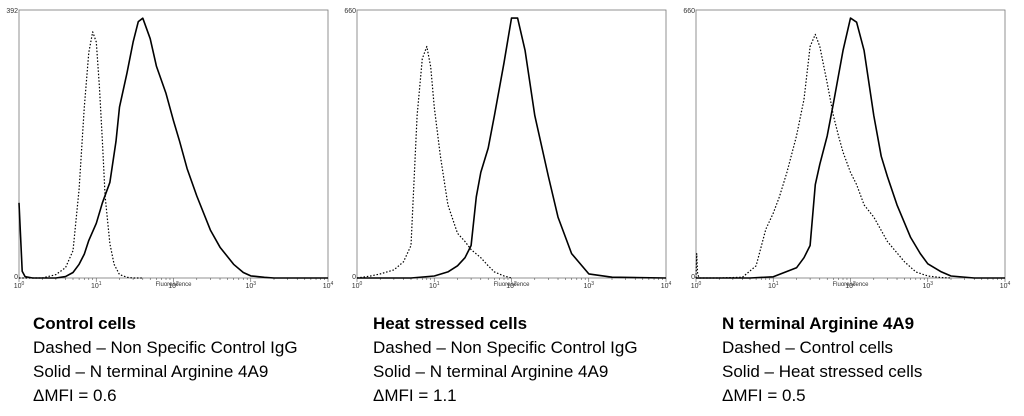  Describe the element at coordinates (822, 371) in the screenshot. I see `caption-solid-legend: Solid – Heat stressed cells` at that location.